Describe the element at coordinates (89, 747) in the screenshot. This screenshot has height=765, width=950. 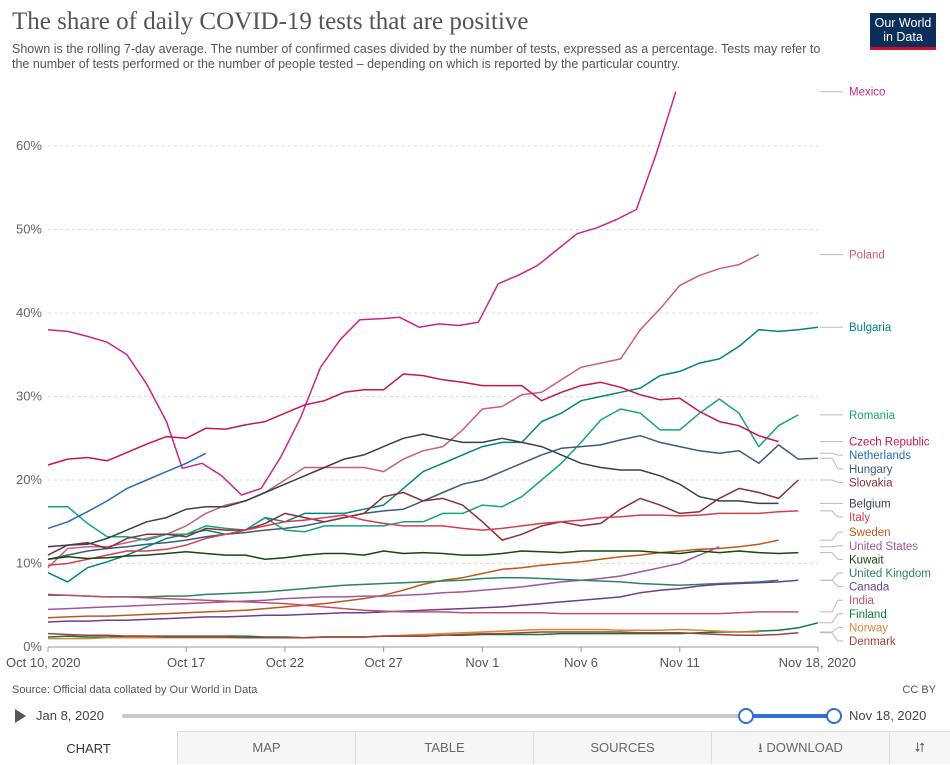
I see `tab-chart: CHART` at that location.